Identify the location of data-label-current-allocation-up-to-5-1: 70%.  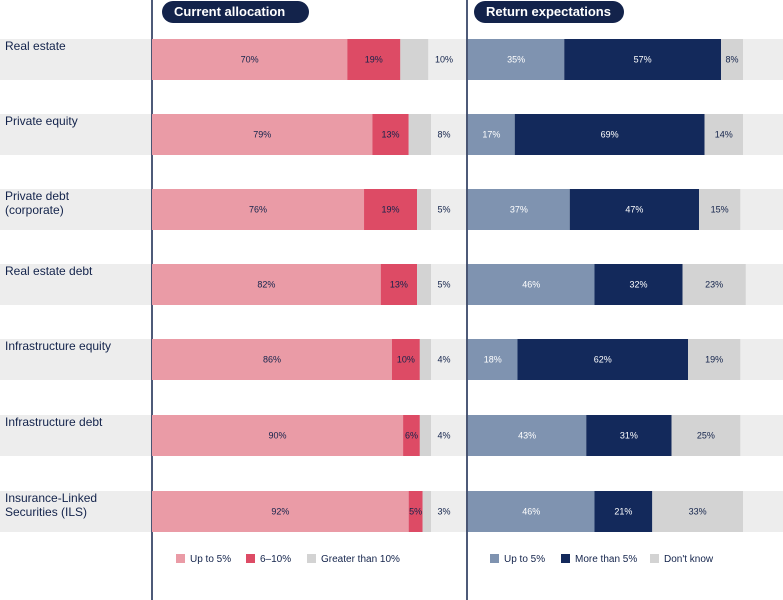
(250, 60).